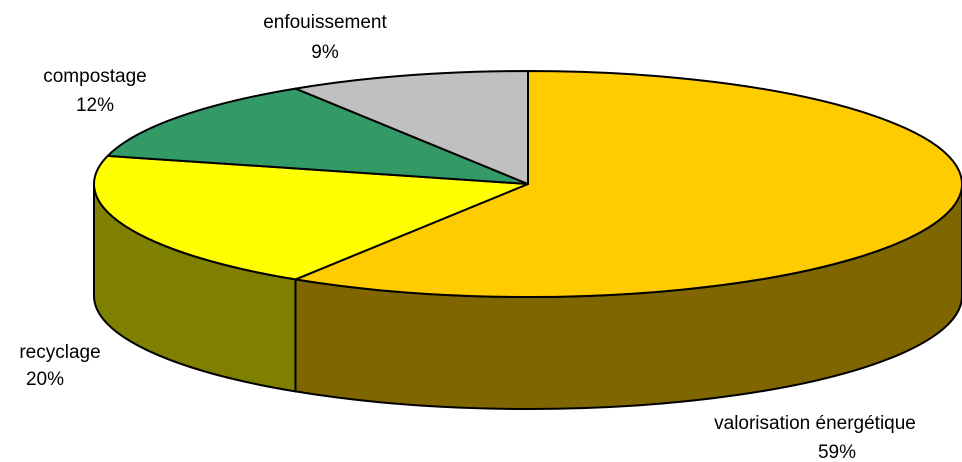 This screenshot has height=462, width=962. I want to click on label-valorisation-name: valorisation énergétique, so click(815, 423).